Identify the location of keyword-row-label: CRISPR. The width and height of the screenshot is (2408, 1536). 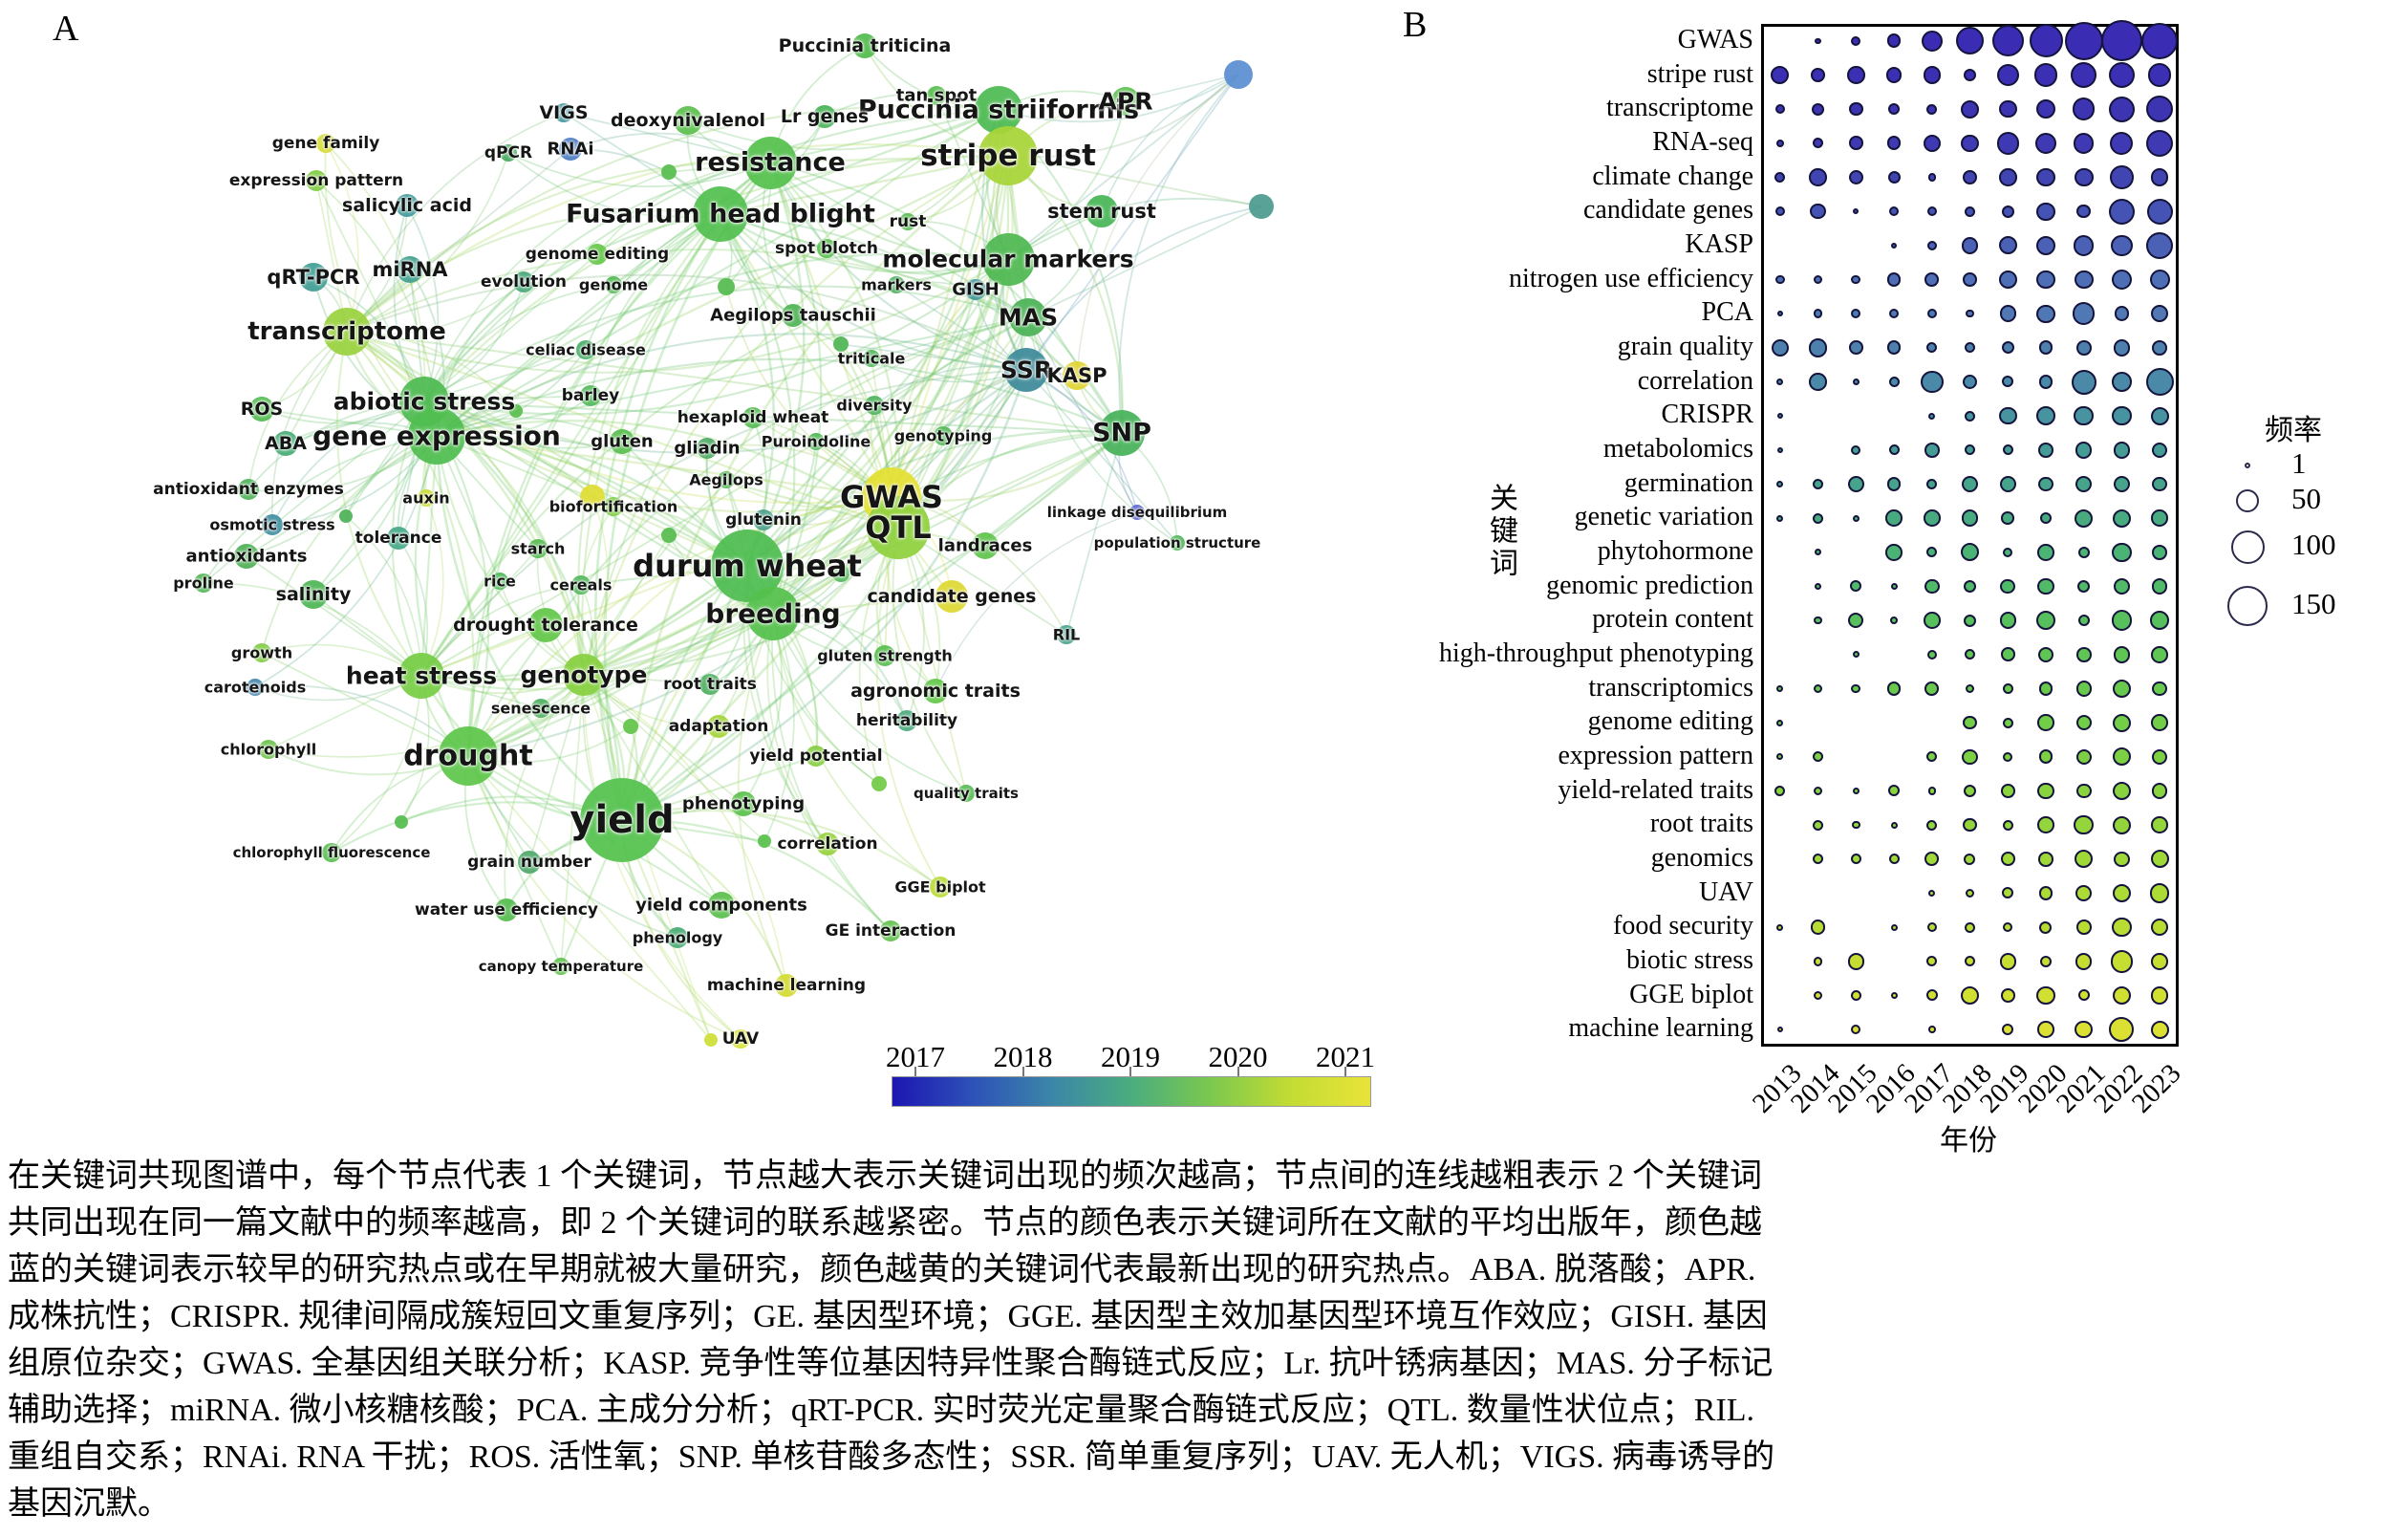
(1708, 415).